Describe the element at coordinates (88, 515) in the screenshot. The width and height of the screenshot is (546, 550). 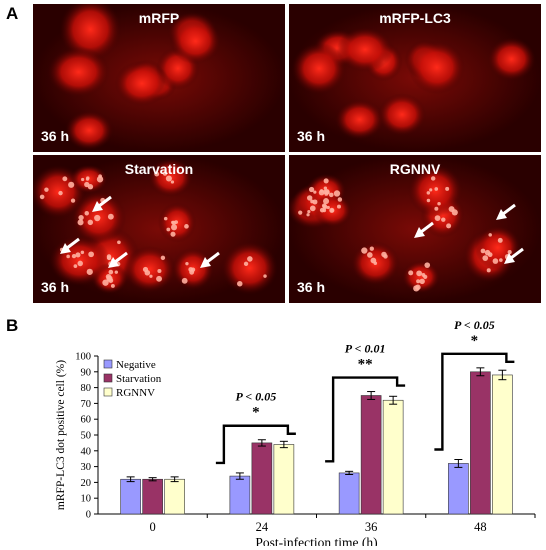
I see `y-tick-label: 0` at that location.